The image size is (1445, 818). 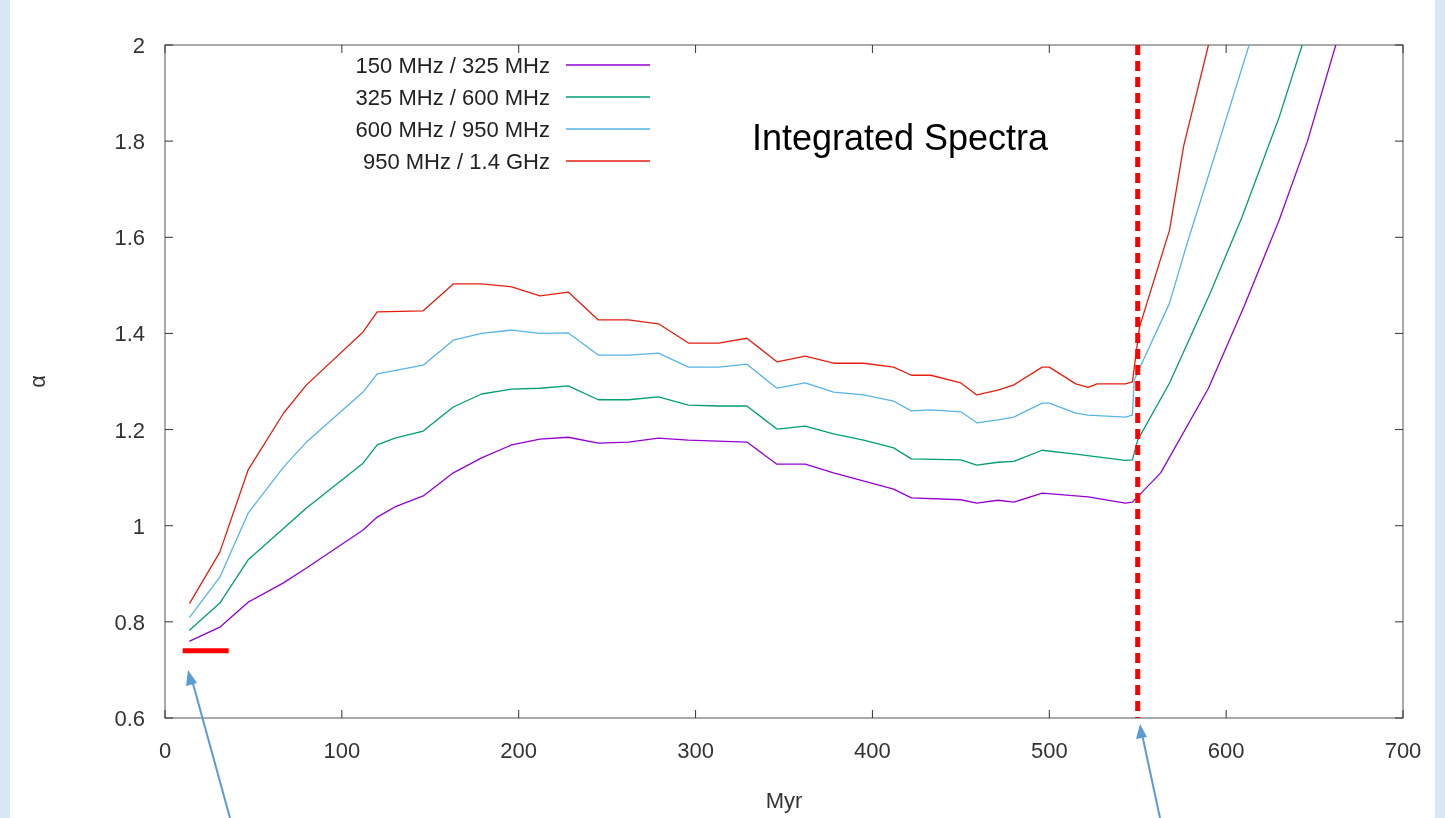 What do you see at coordinates (138, 45) in the screenshot?
I see `y-tick-label: 2` at bounding box center [138, 45].